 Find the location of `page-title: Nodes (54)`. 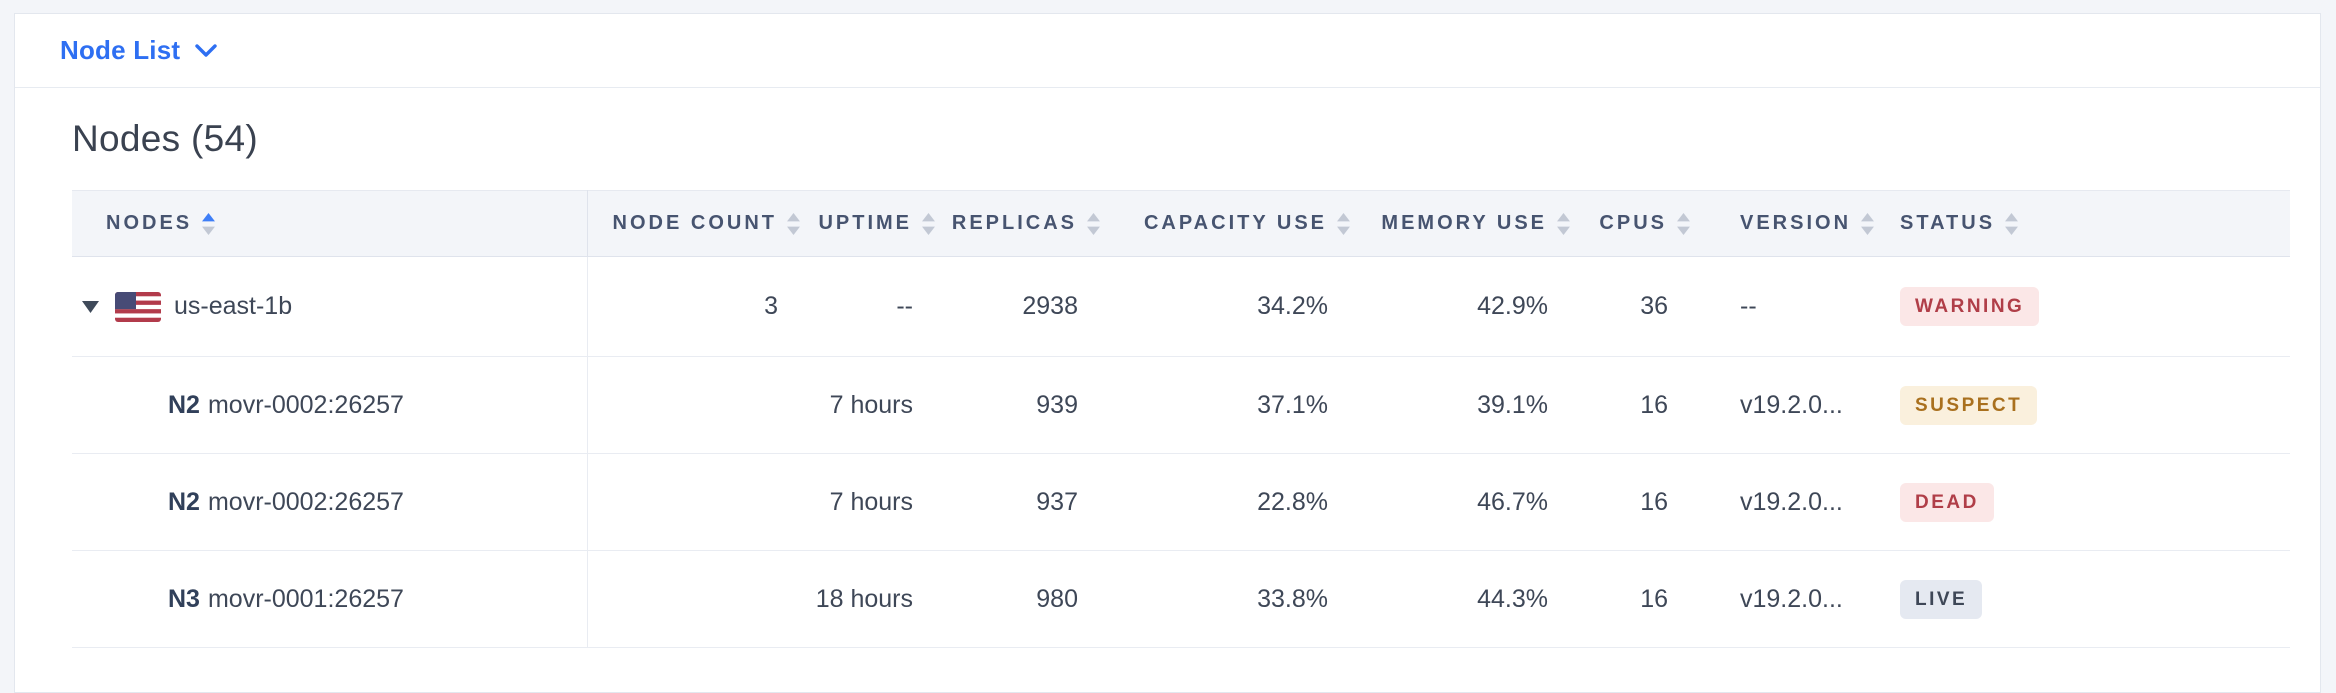

page-title: Nodes (54) is located at coordinates (165, 138).